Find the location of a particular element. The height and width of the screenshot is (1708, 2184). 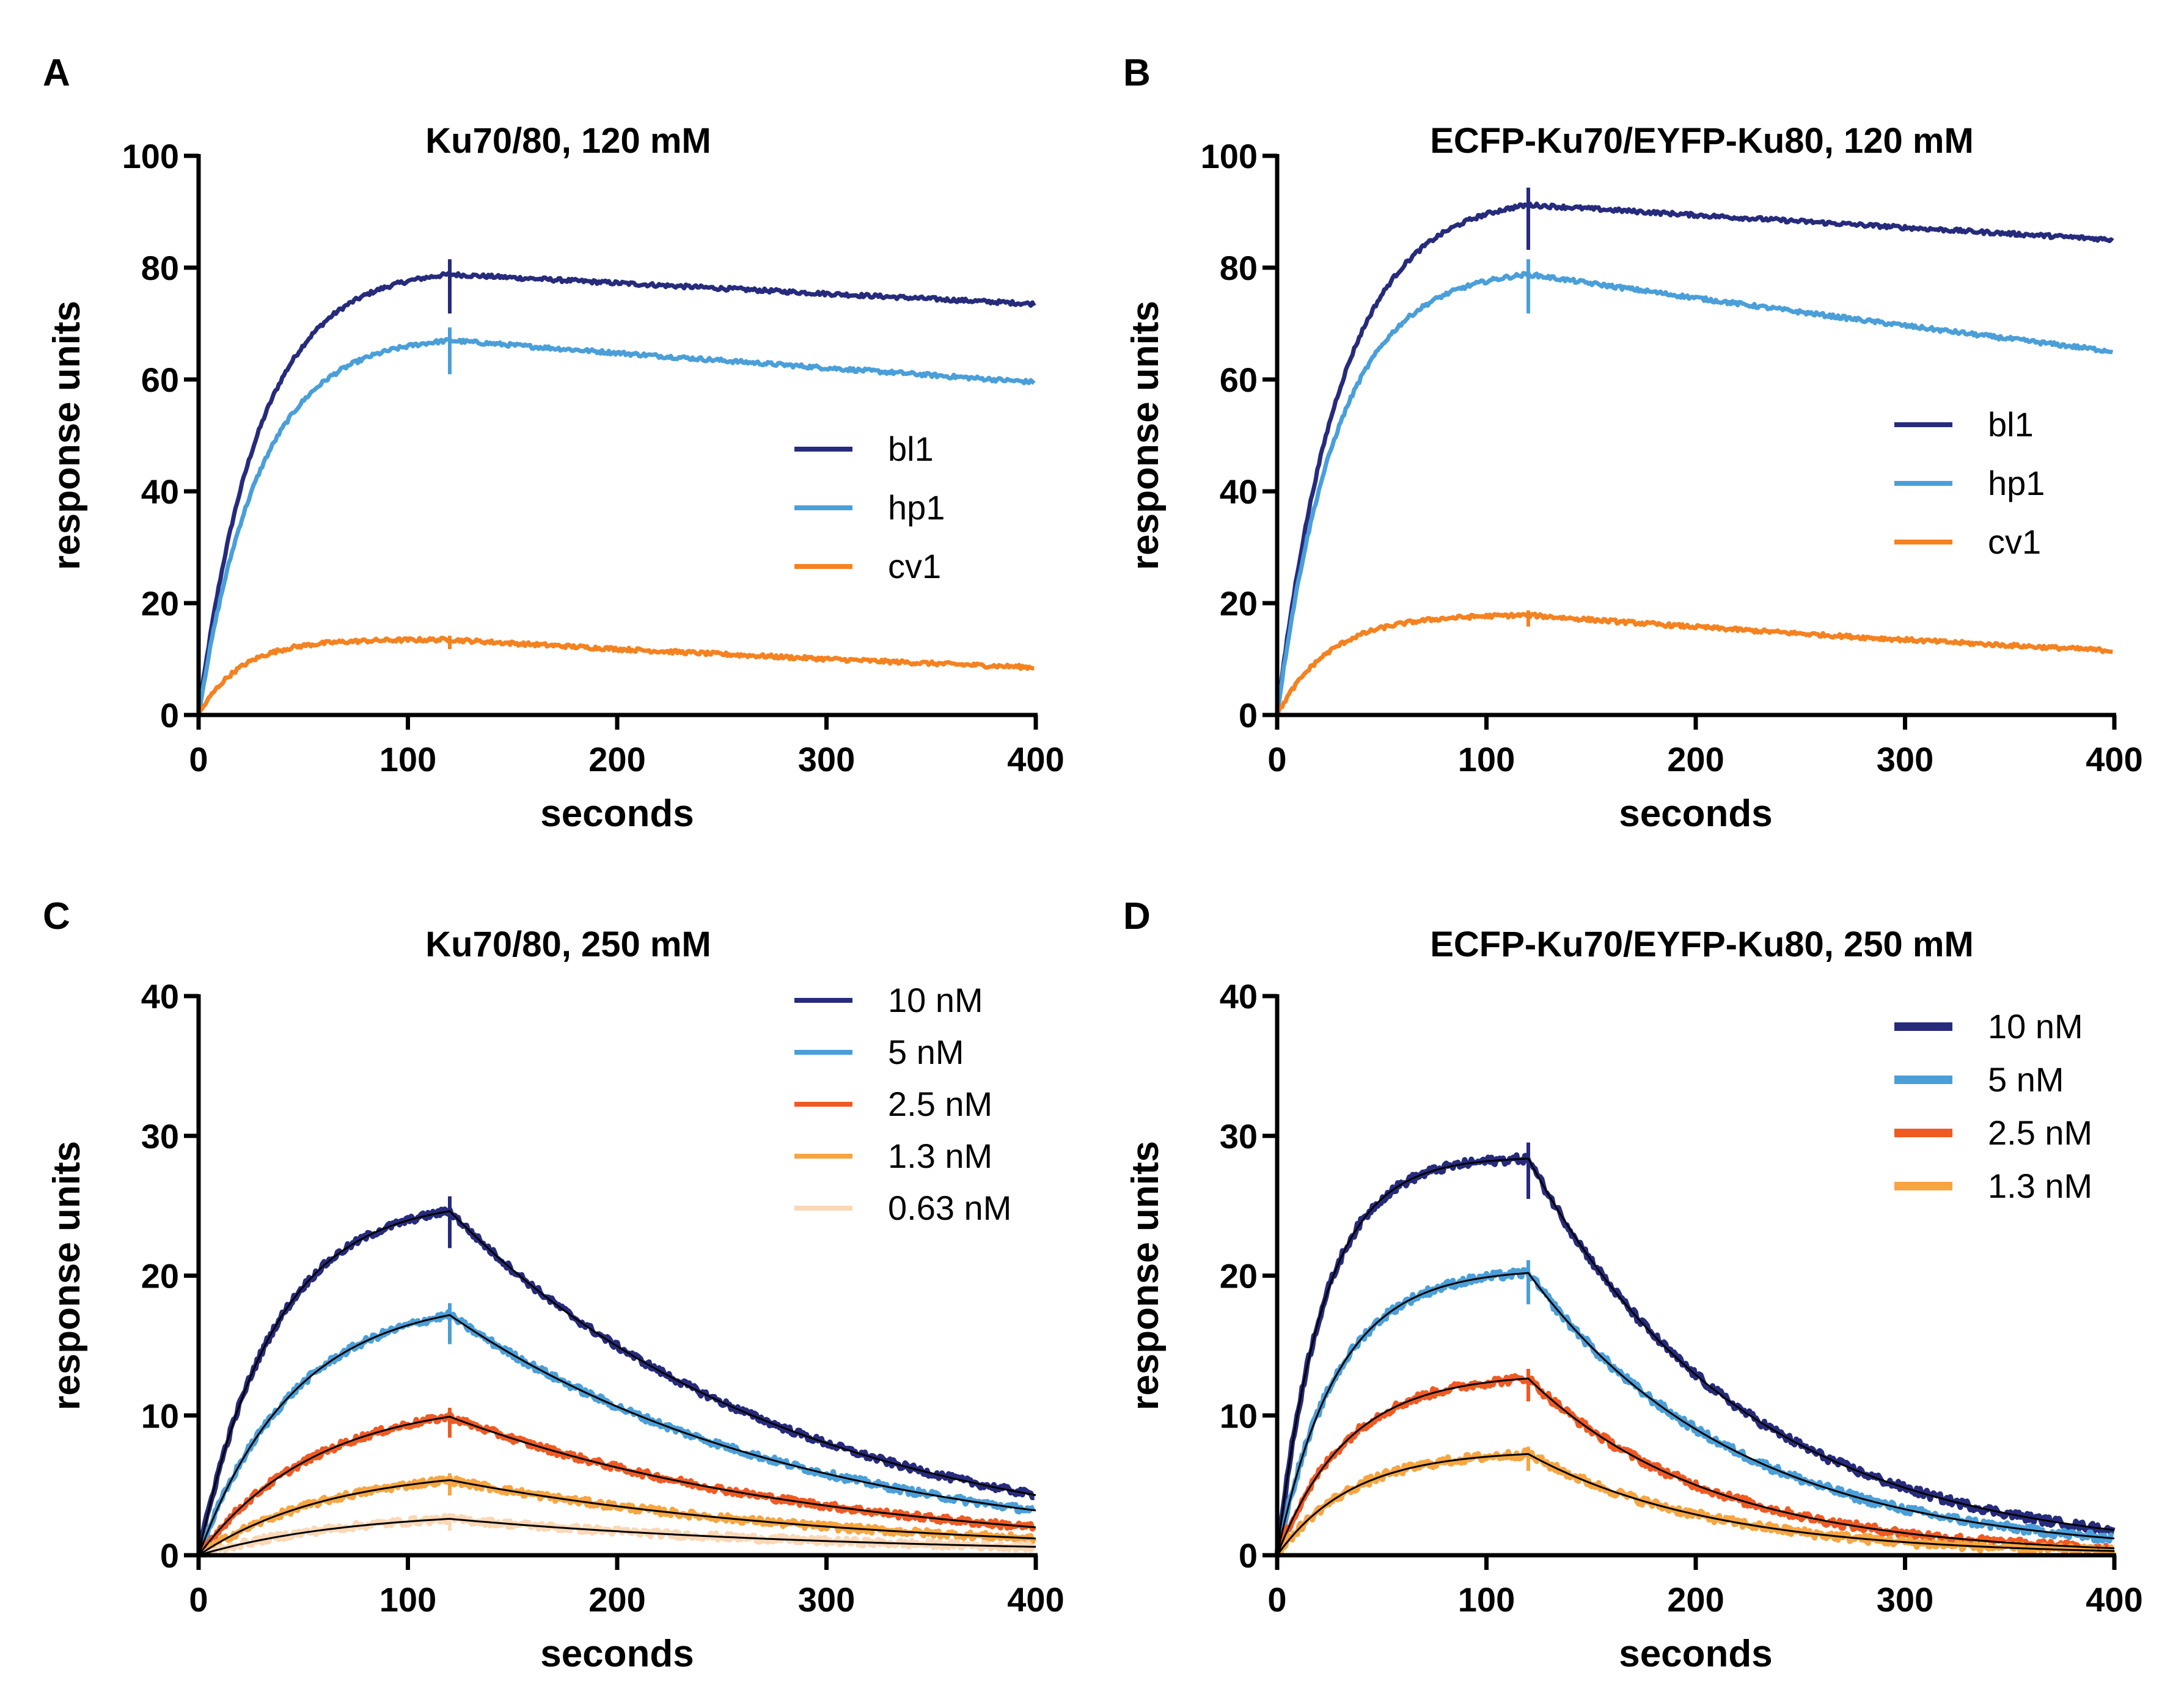

chart-title: Ku70/80, 120 mM is located at coordinates (568, 141).